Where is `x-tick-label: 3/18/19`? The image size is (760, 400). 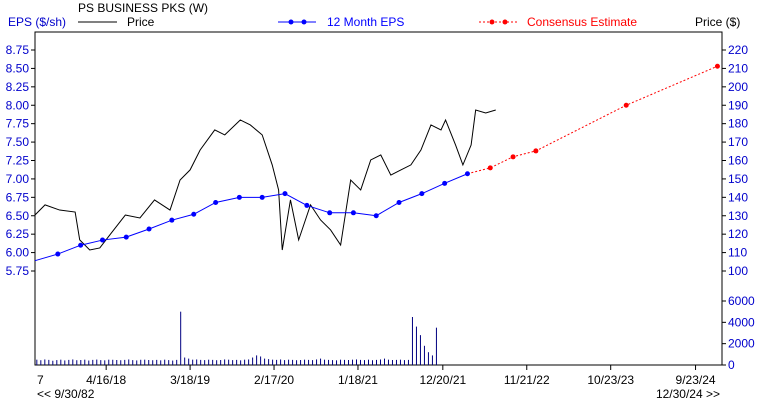 x-tick-label: 3/18/19 is located at coordinates (190, 380).